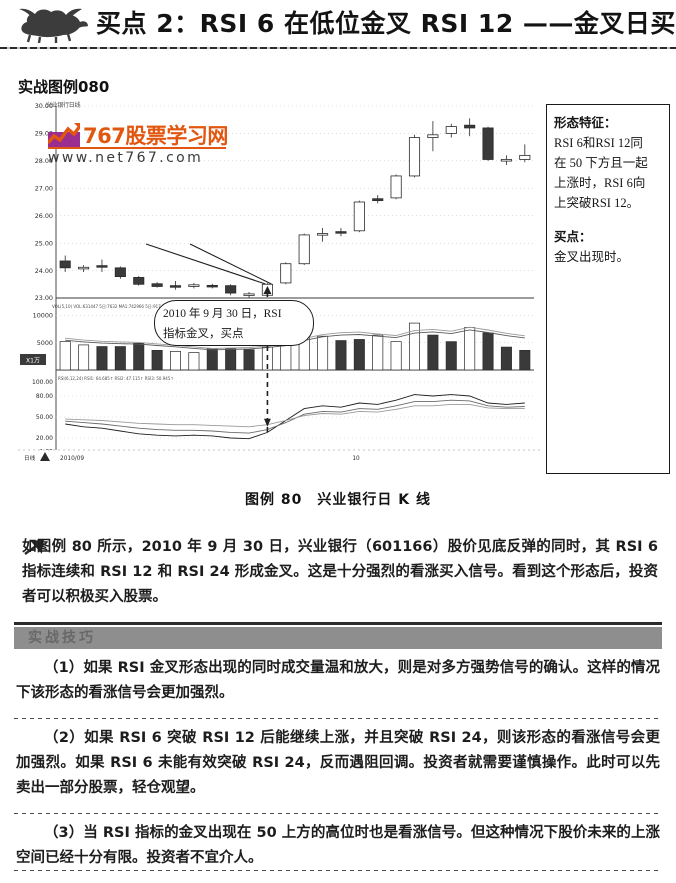 The width and height of the screenshot is (676, 883). I want to click on watermark-brand: 767股票学习网, so click(155, 136).